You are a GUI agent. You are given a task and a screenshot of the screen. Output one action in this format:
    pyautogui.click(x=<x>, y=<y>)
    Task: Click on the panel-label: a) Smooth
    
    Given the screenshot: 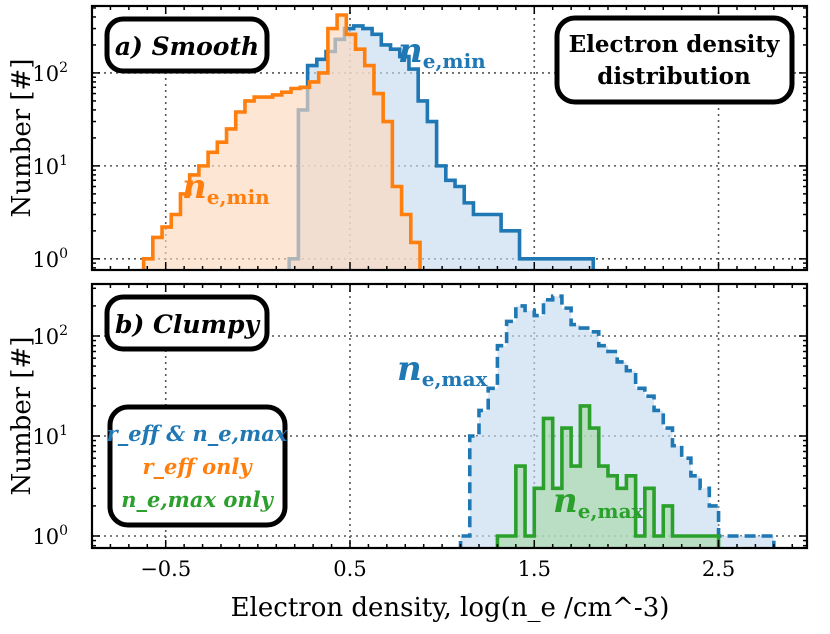 What is the action you would take?
    pyautogui.click(x=187, y=46)
    